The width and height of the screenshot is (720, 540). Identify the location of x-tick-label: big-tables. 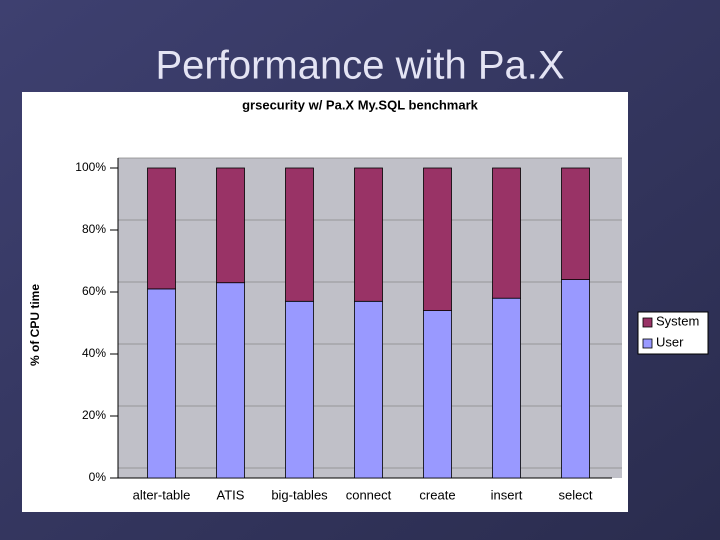
(299, 494).